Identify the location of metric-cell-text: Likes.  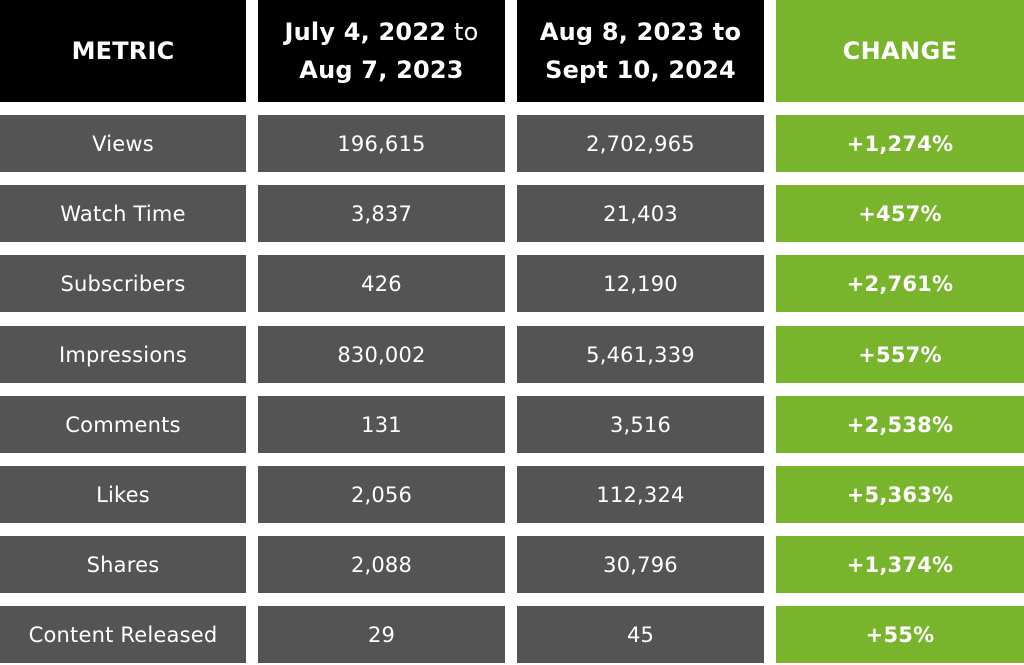
(123, 494).